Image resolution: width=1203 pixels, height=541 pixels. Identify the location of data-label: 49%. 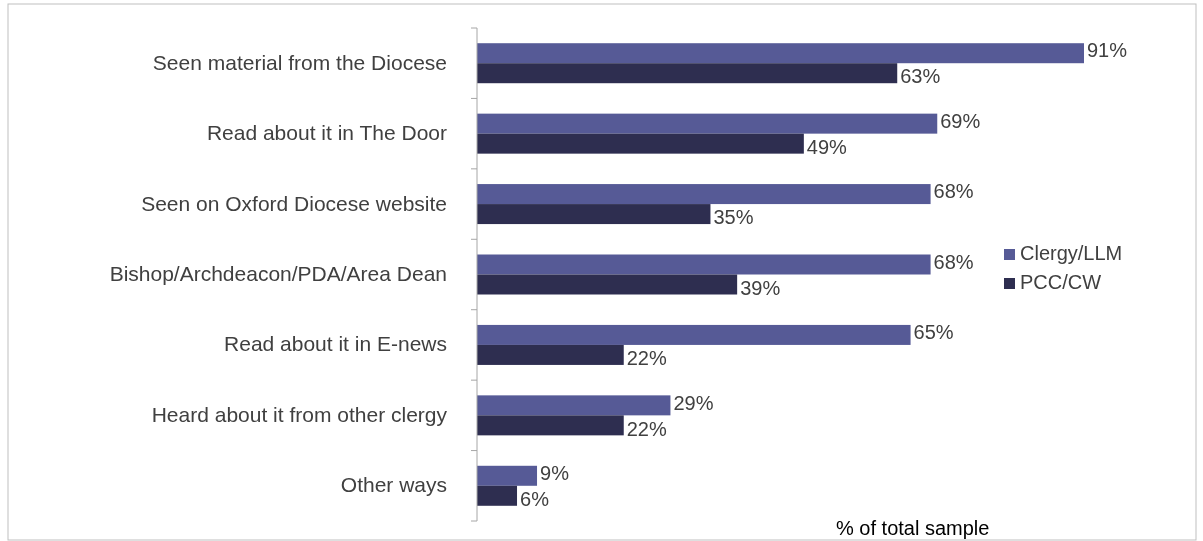
(827, 146).